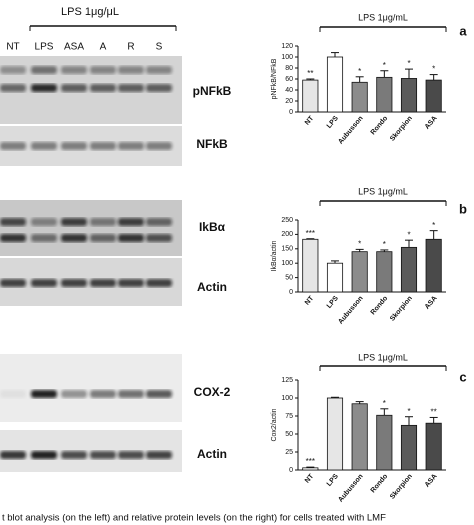 The height and width of the screenshot is (525, 474). What do you see at coordinates (274, 78) in the screenshot?
I see `y-axis-label: pNFkB/NFkB` at bounding box center [274, 78].